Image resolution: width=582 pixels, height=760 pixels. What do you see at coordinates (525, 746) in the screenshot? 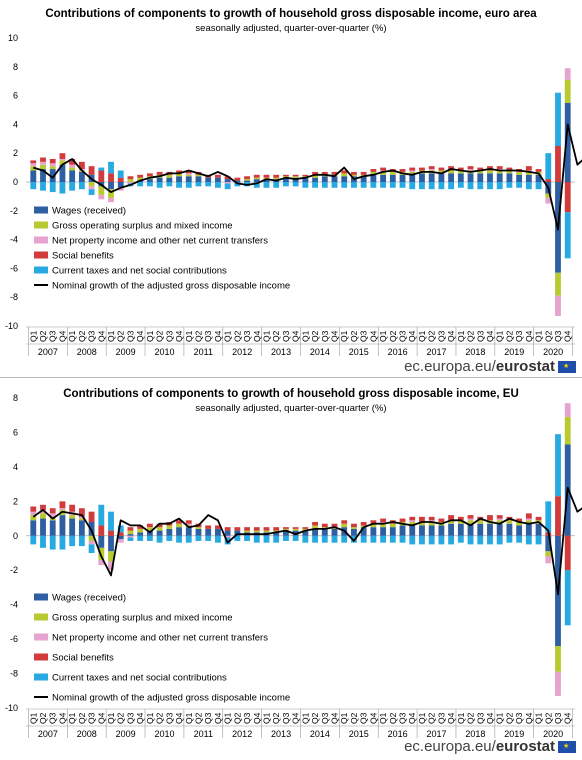
I see `footer-brand: eurostat` at bounding box center [525, 746].